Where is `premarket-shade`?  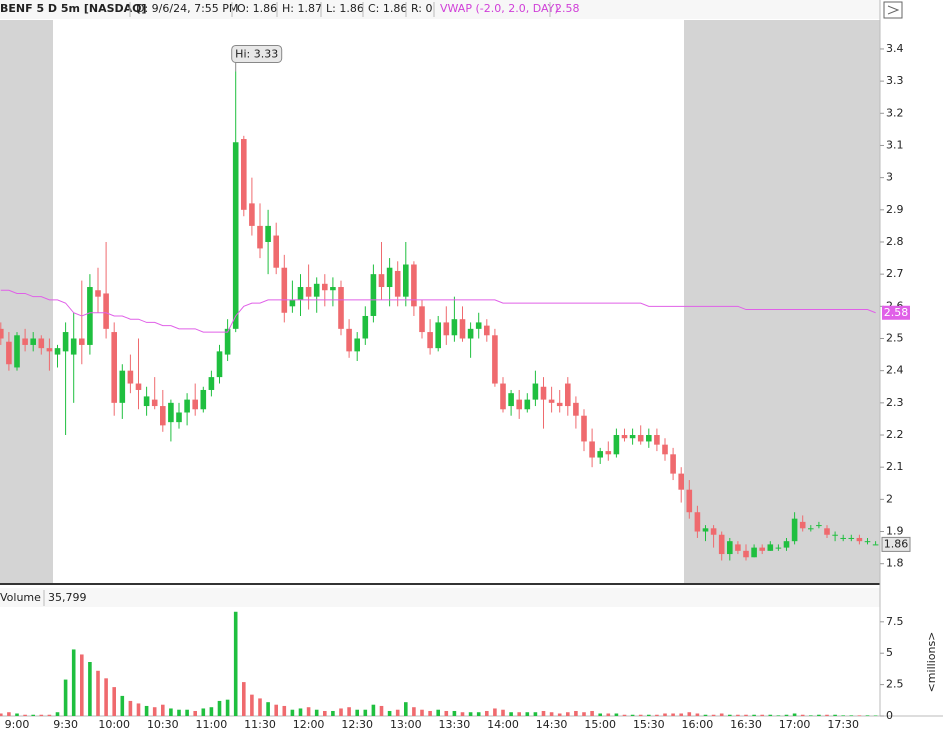 premarket-shade is located at coordinates (26, 301).